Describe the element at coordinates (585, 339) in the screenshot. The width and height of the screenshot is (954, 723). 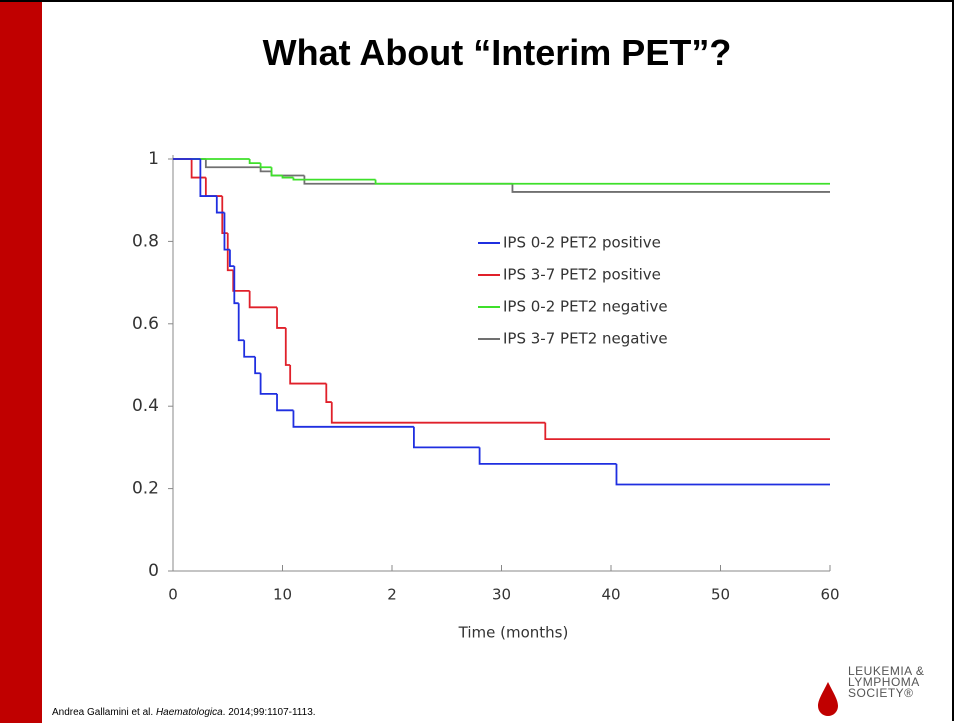
I see `legend-label: IPS 3-7 PET2 negative` at that location.